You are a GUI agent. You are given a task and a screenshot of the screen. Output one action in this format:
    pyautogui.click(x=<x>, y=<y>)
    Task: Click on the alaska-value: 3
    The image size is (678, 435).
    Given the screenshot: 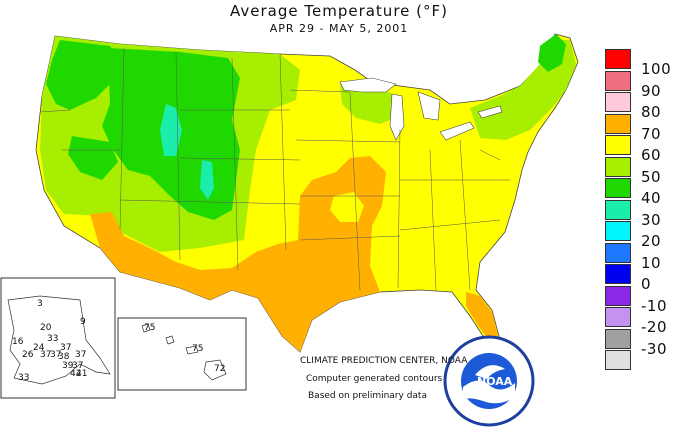 What is the action you would take?
    pyautogui.click(x=40, y=304)
    